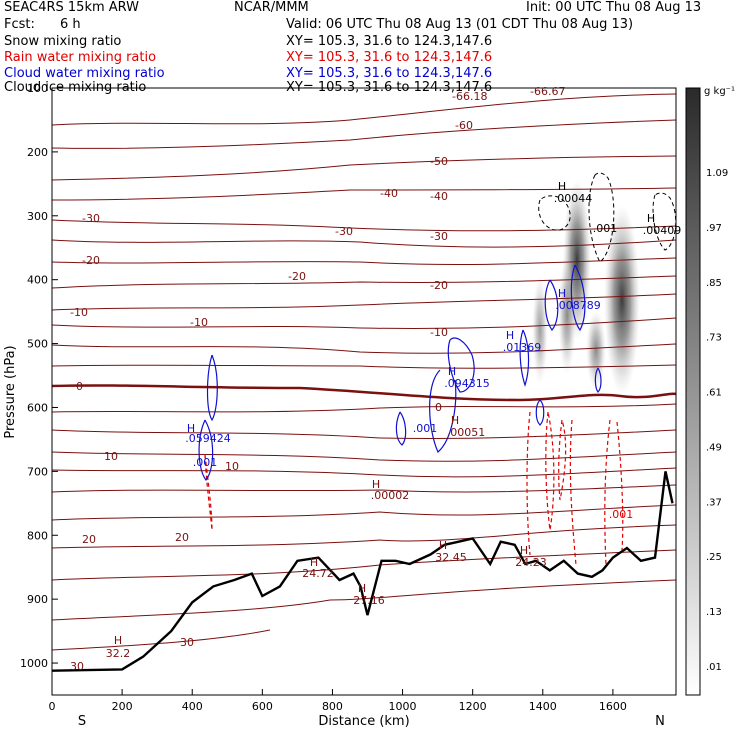  Describe the element at coordinates (714, 612) in the screenshot. I see `colorbar-level-label: .13` at that location.